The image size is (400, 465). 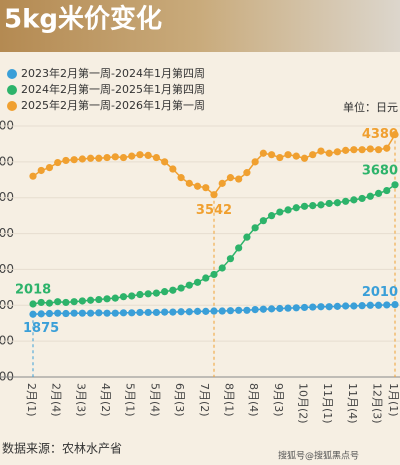 What do you see at coordinates (204, 400) in the screenshot?
I see `x-tick-label: 7月(2)` at bounding box center [204, 400].